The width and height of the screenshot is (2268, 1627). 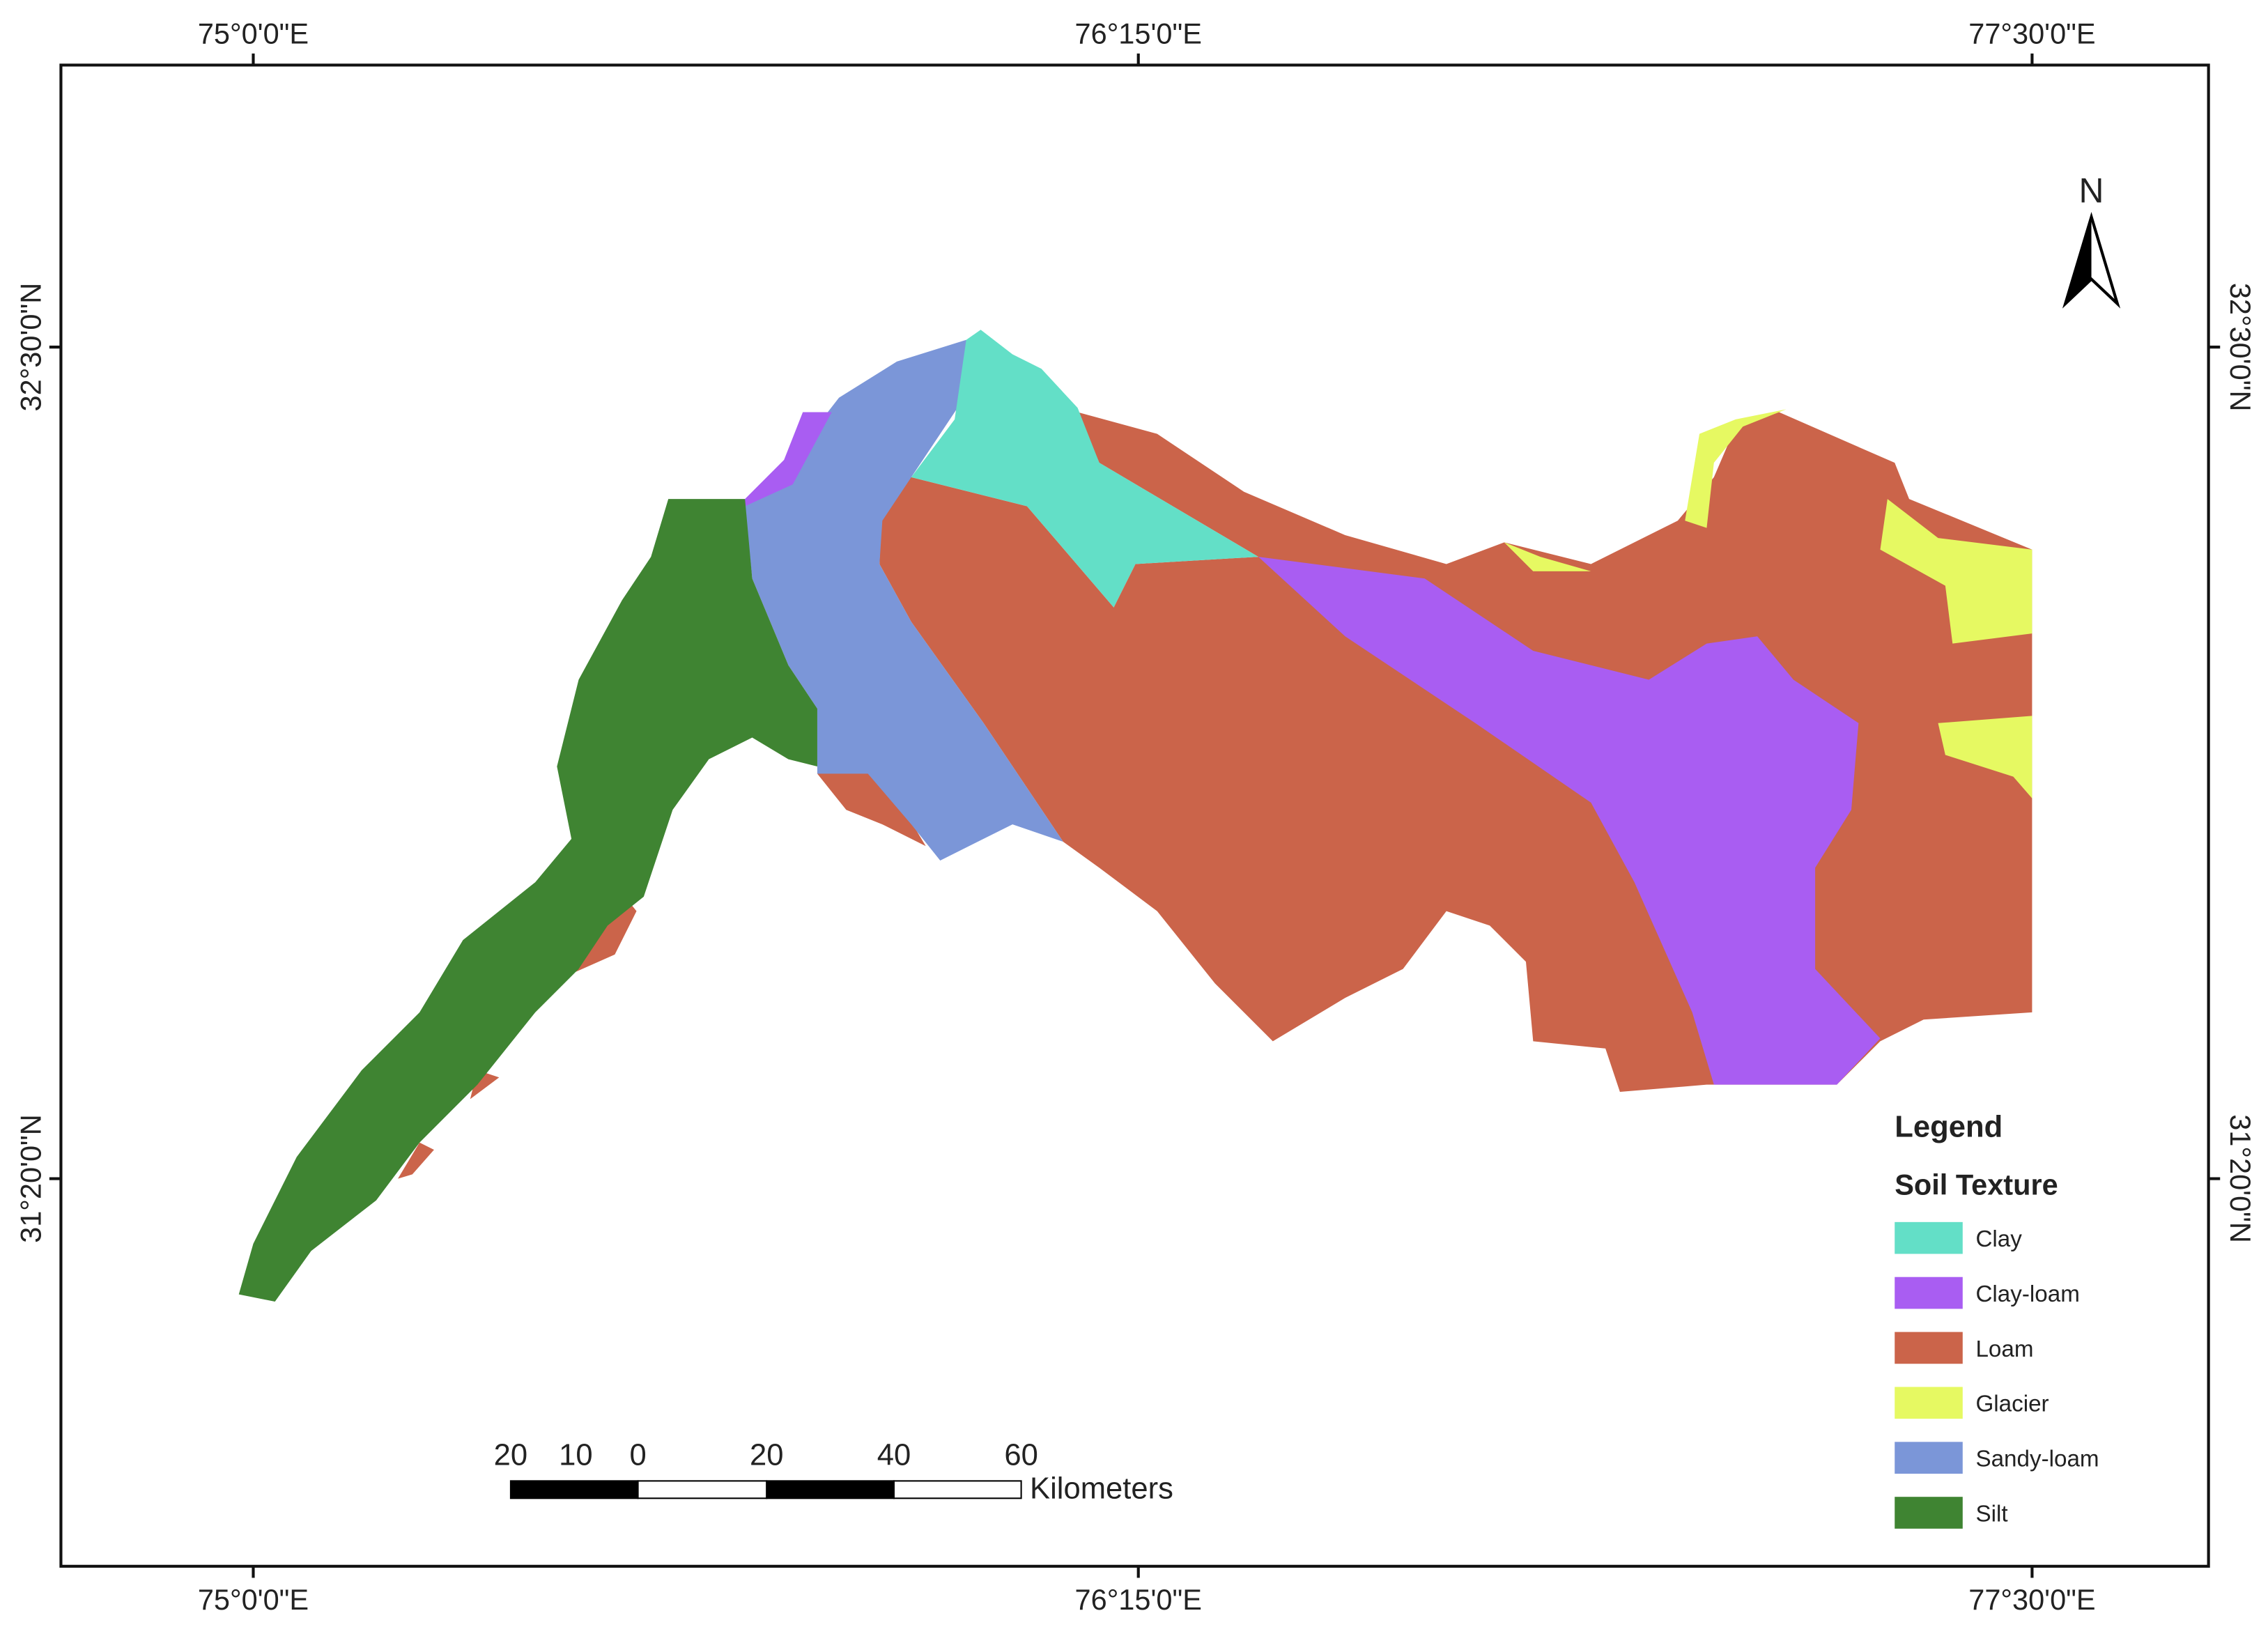 What do you see at coordinates (894, 1456) in the screenshot?
I see `scale-label: 40` at bounding box center [894, 1456].